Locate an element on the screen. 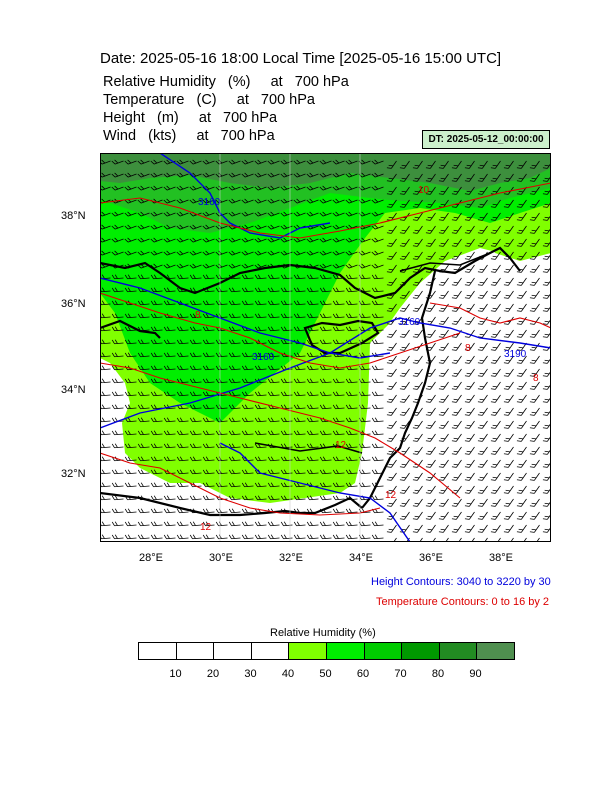  temp-label-7: 12 is located at coordinates (341, 445).